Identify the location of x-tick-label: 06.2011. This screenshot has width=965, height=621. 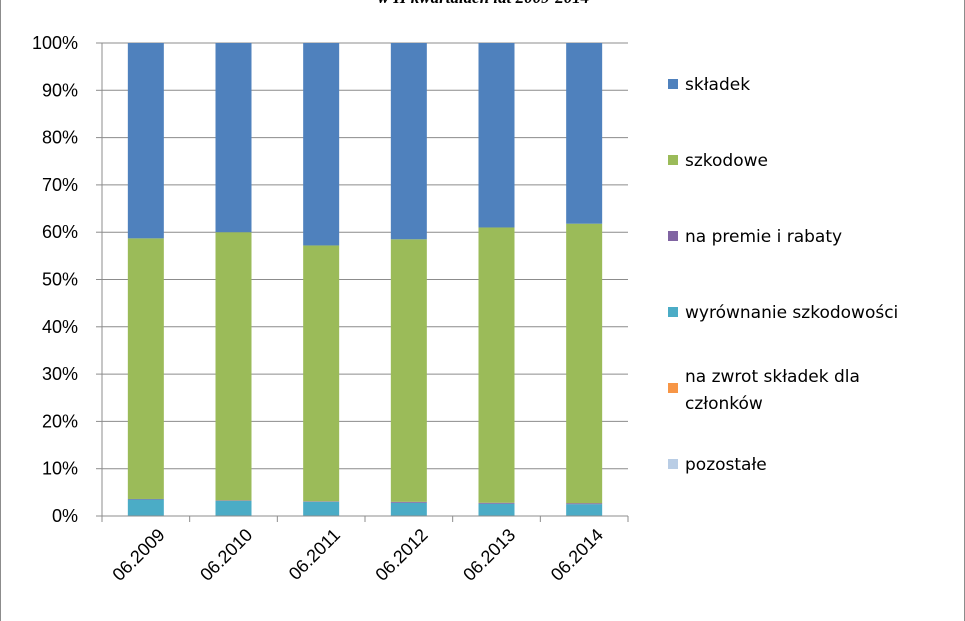
(314, 554).